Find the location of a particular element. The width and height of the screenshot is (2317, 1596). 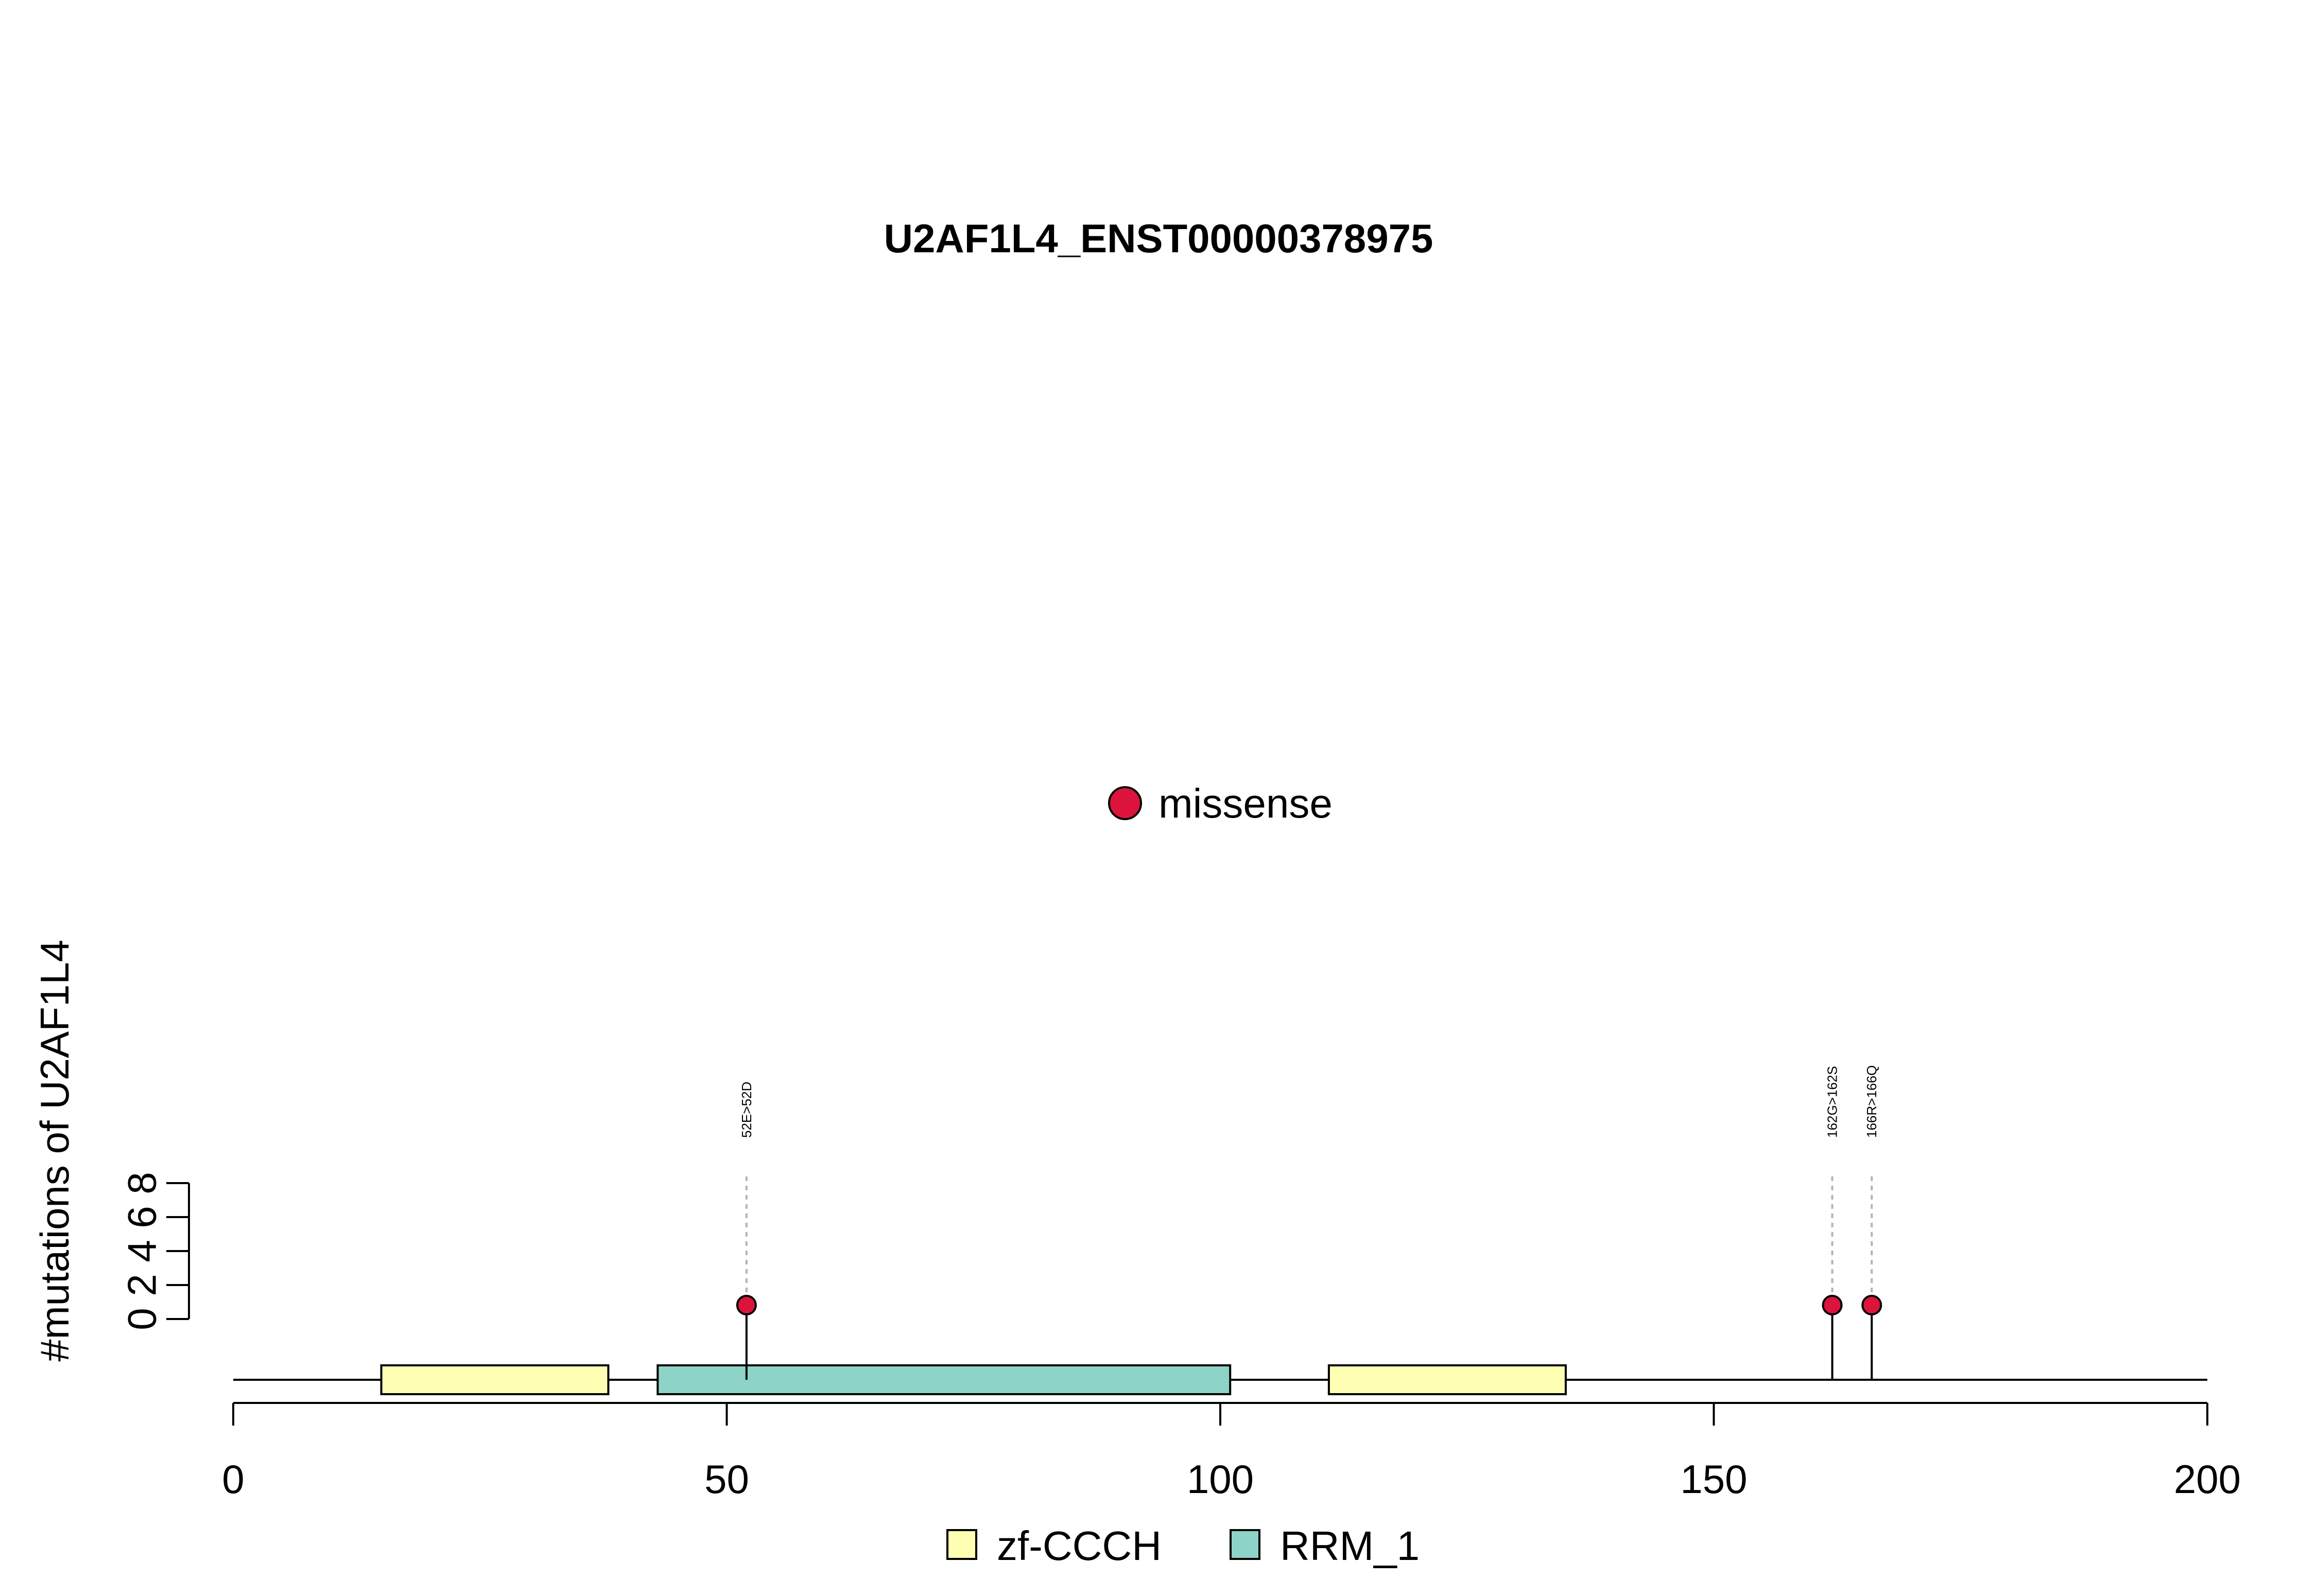

legend-missense-marker is located at coordinates (1125, 803).